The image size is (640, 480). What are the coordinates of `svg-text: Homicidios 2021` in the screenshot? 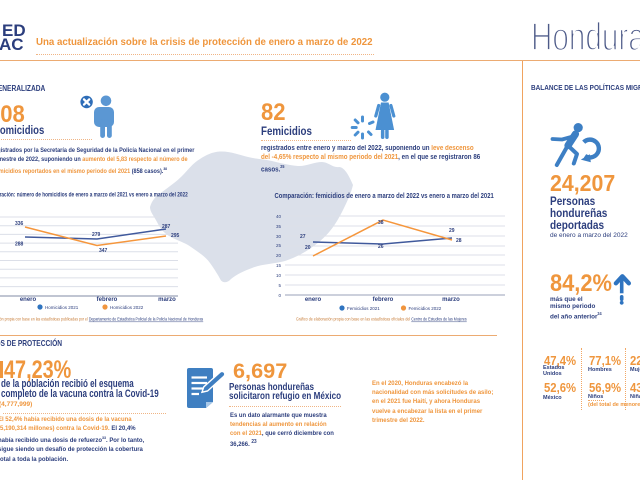 It's located at (62, 307).